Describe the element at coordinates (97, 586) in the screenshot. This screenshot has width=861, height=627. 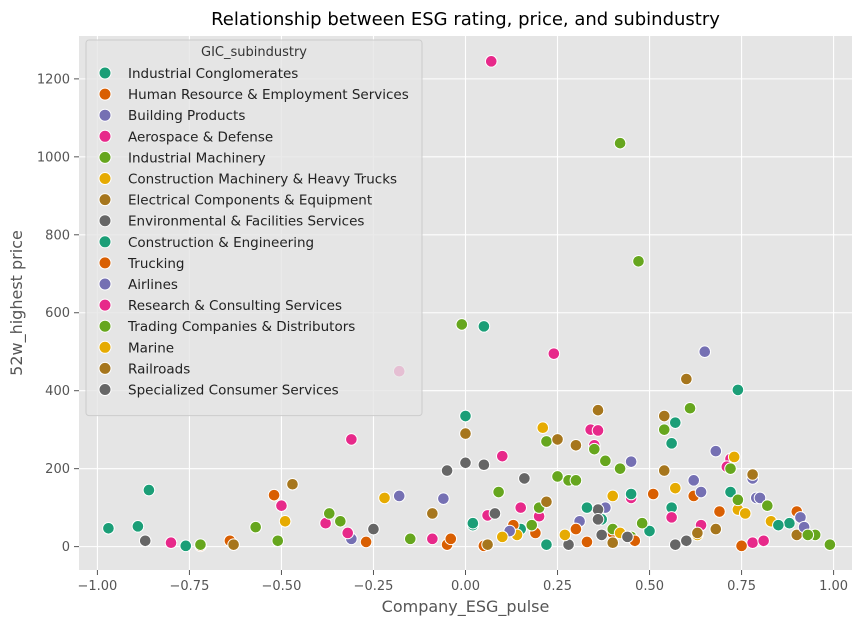
I see `x-tick-label: −1.00` at that location.